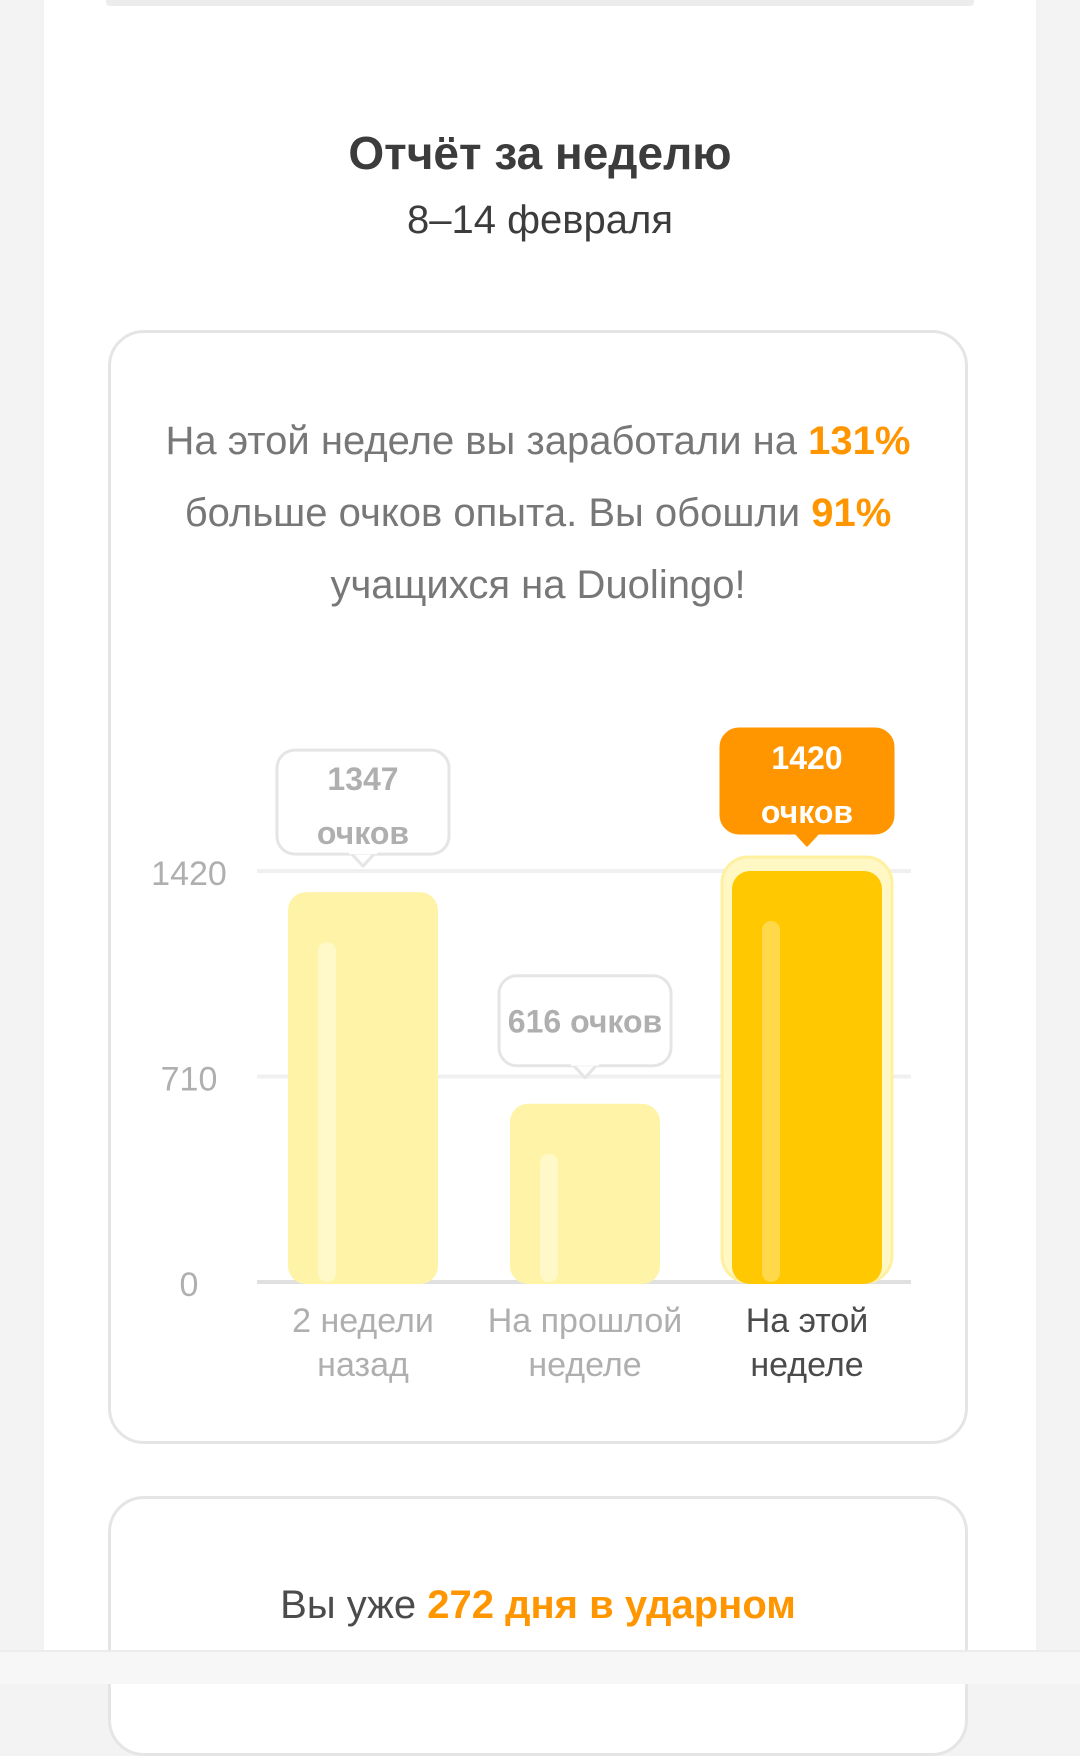 Image resolution: width=1080 pixels, height=1756 pixels. What do you see at coordinates (807, 1343) in the screenshot?
I see `category-label: На этой неделе` at bounding box center [807, 1343].